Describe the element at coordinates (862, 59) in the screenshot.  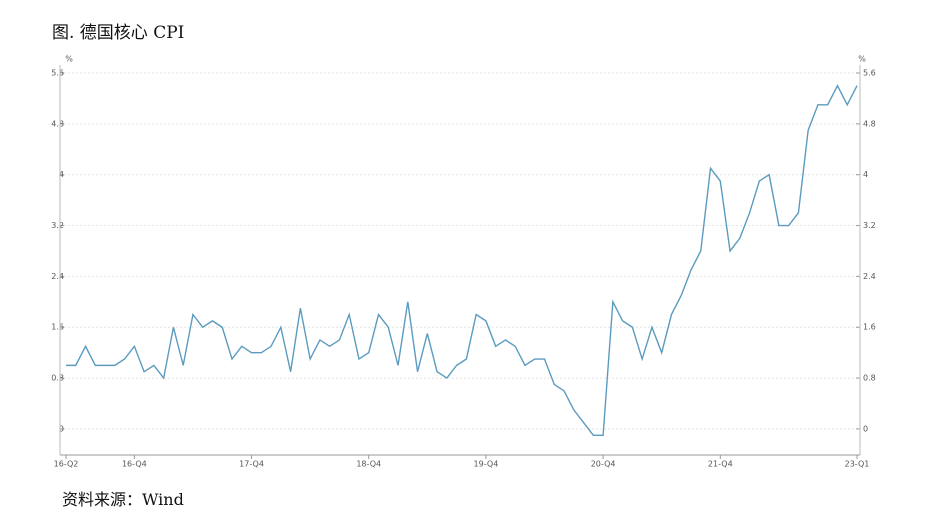
I see `y2-axis-unit: %` at that location.